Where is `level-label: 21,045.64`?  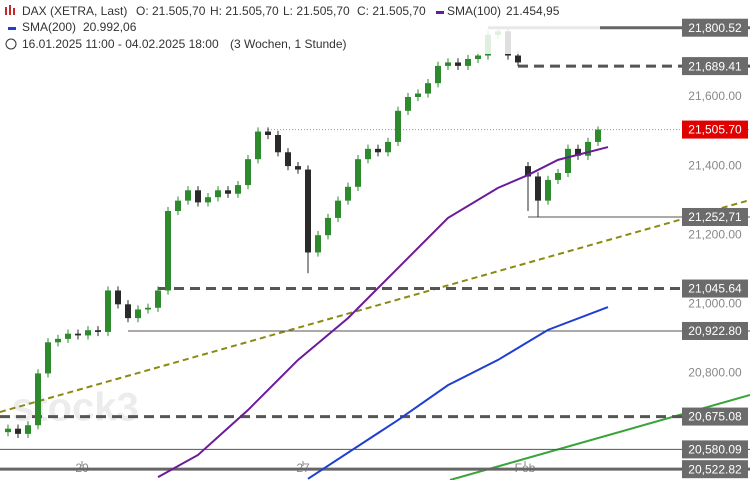
level-label: 21,045.64 is located at coordinates (715, 289).